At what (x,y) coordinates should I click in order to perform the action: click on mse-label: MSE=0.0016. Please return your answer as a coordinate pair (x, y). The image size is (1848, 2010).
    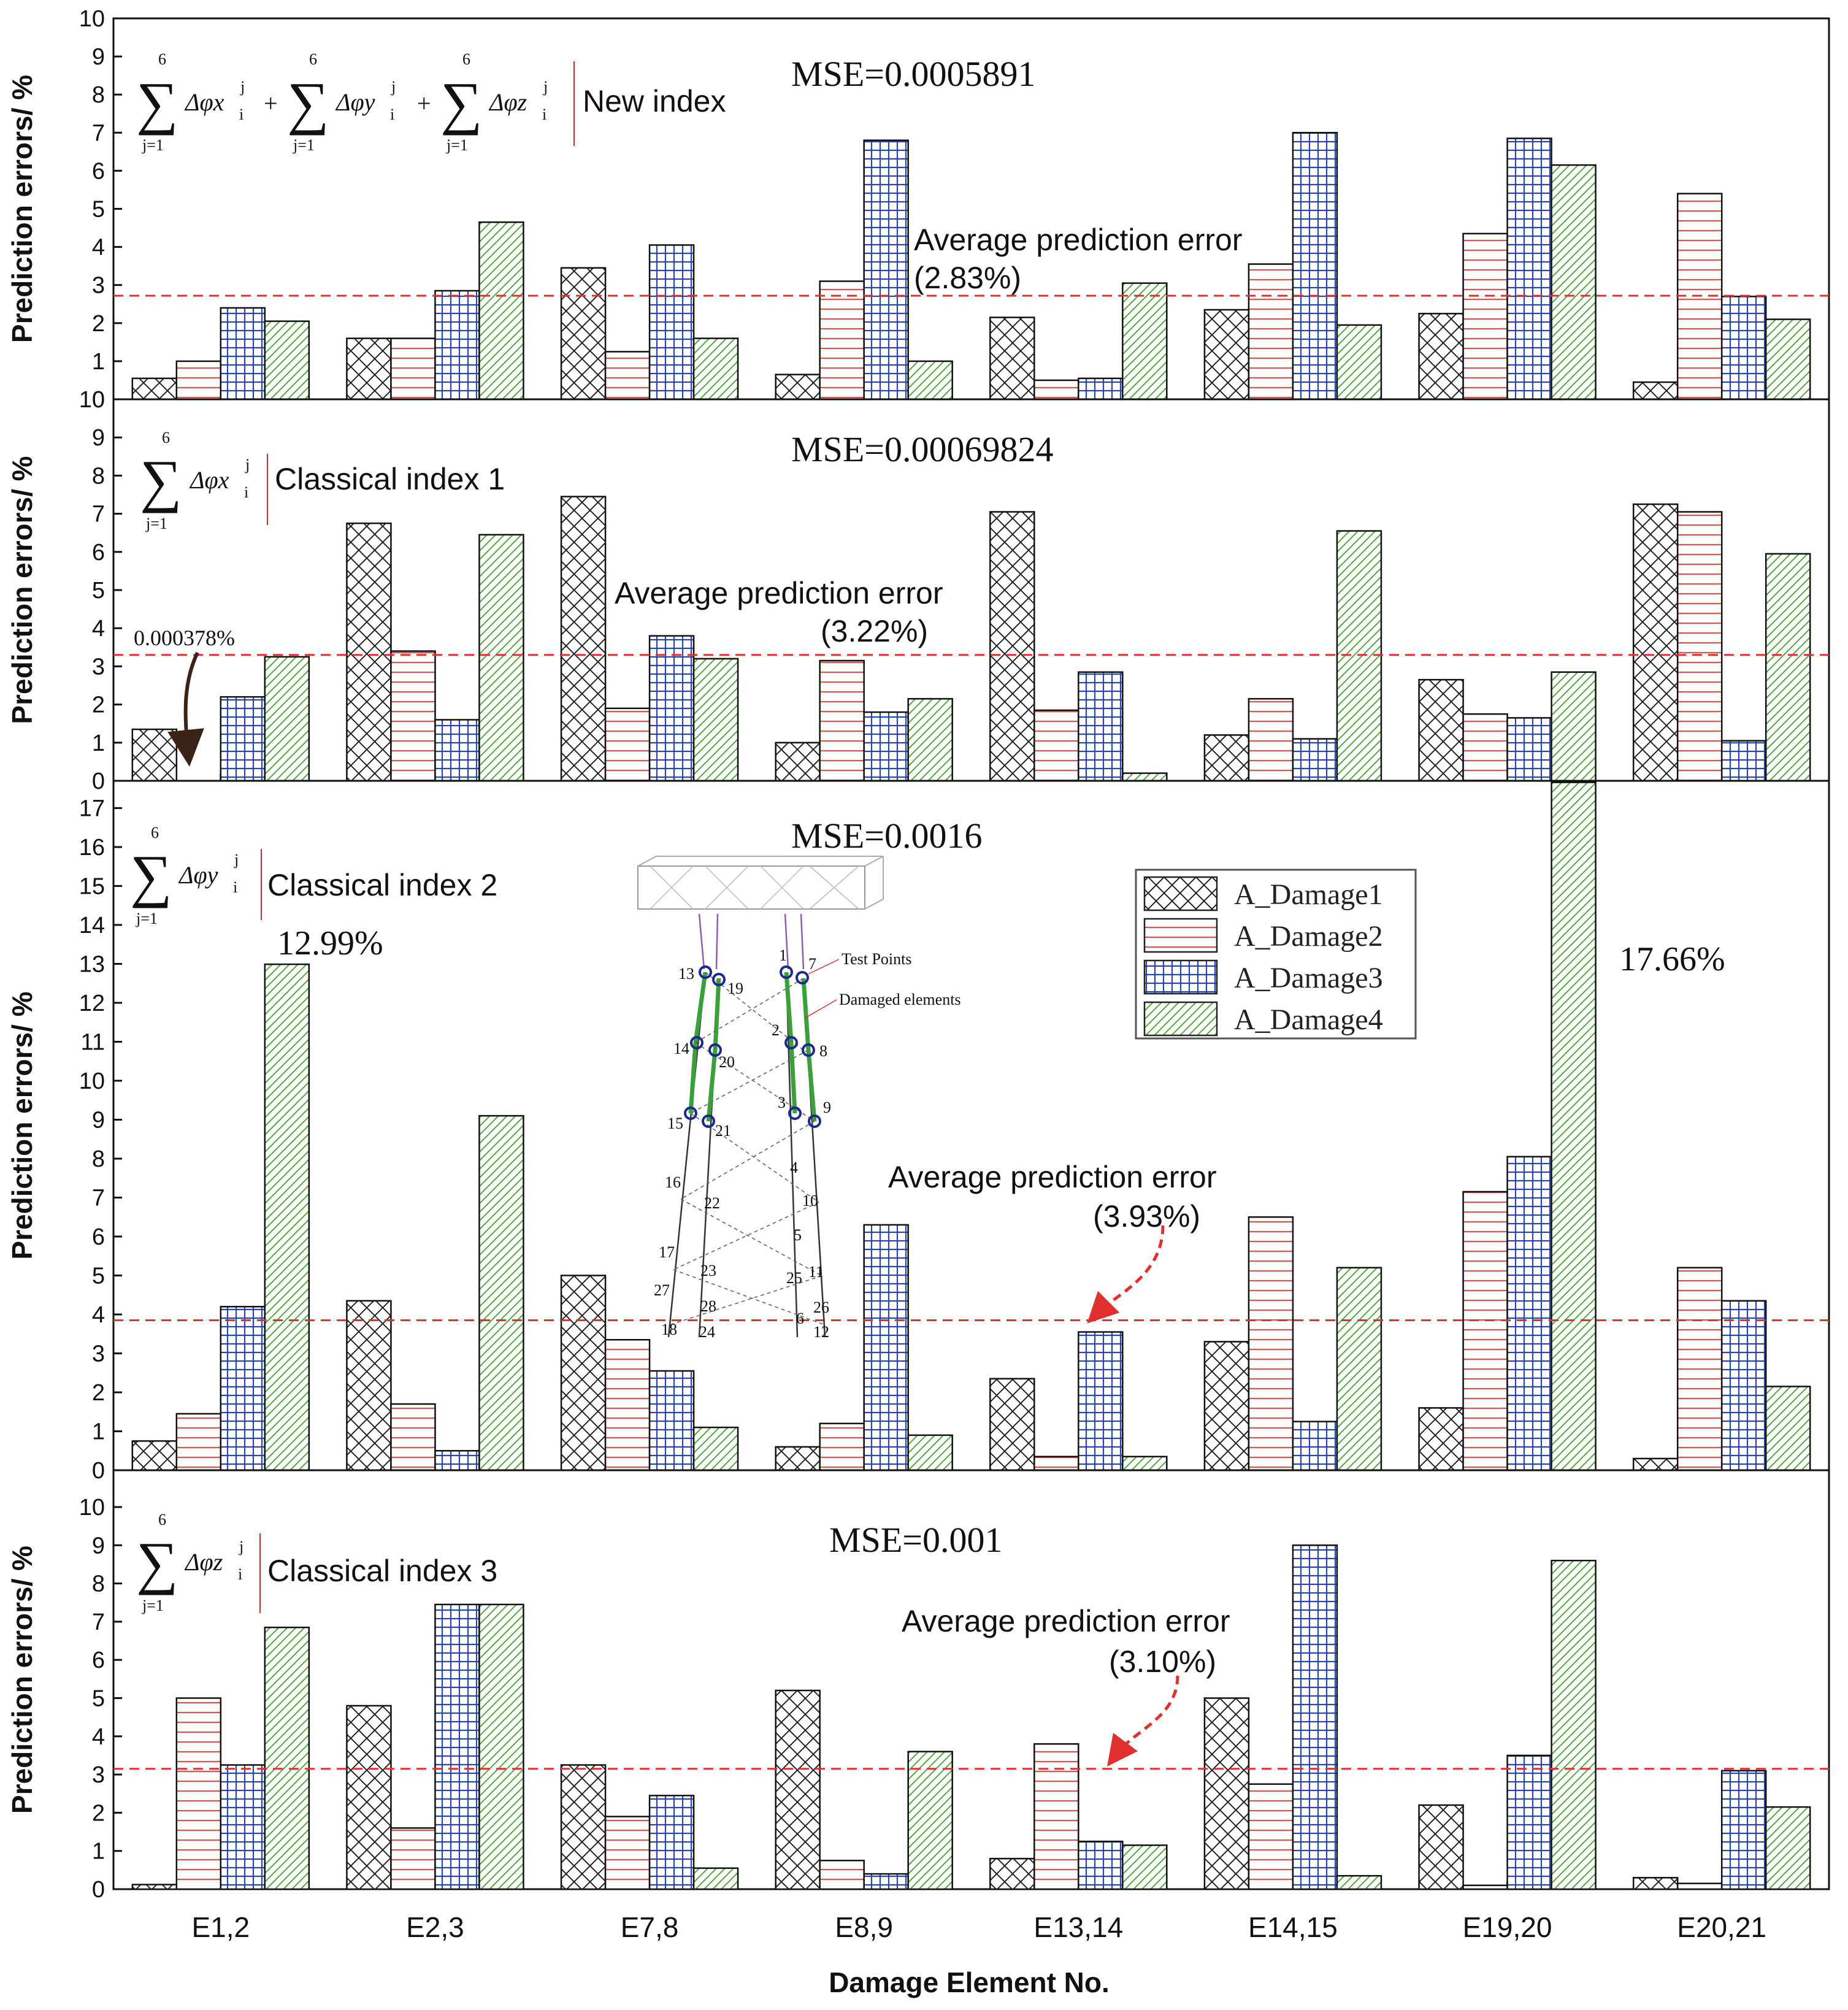
    Looking at the image, I should click on (886, 836).